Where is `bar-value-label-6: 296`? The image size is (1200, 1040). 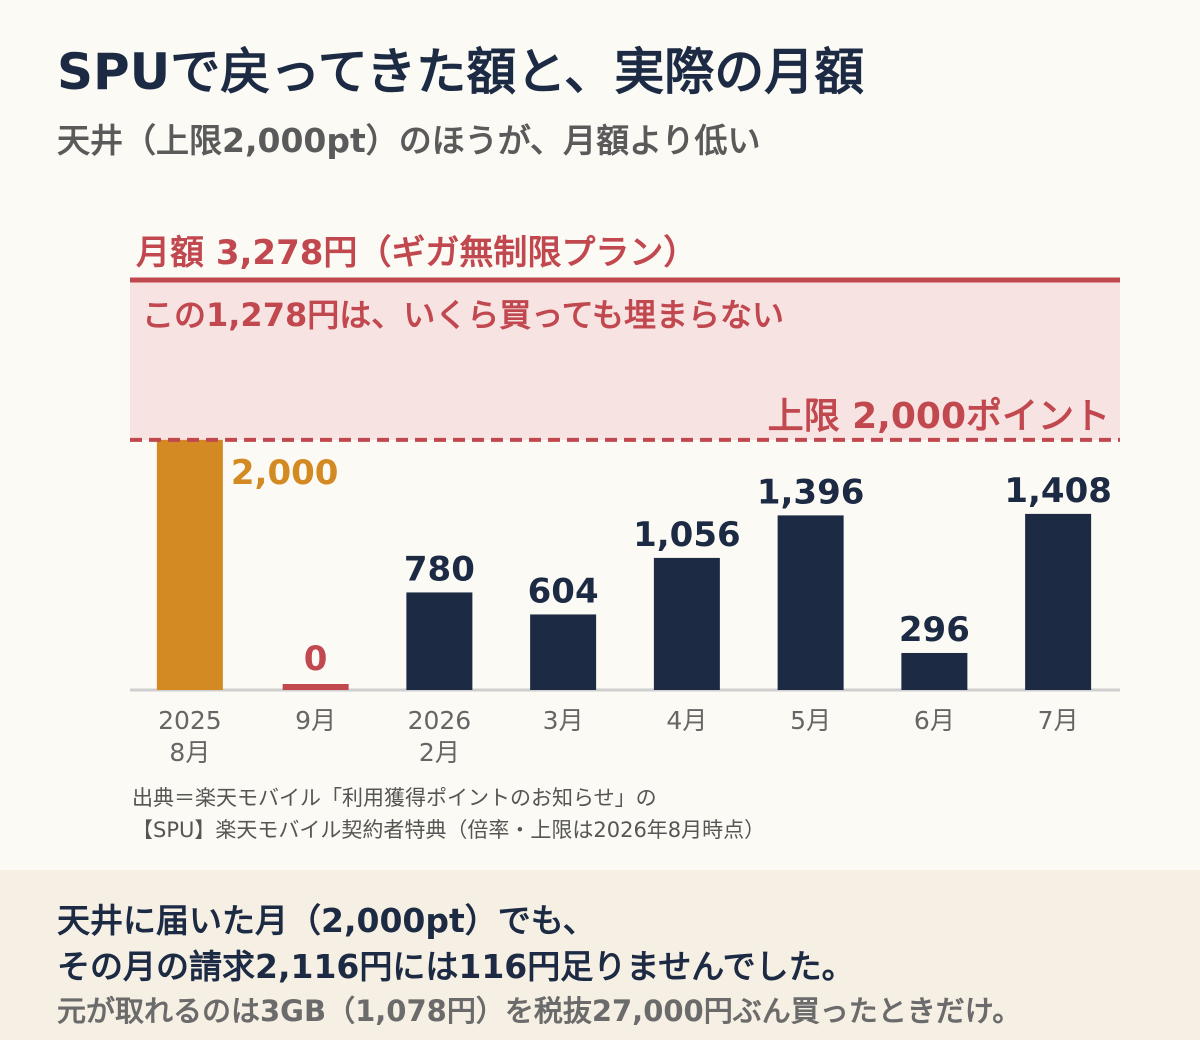
bar-value-label-6: 296 is located at coordinates (934, 630).